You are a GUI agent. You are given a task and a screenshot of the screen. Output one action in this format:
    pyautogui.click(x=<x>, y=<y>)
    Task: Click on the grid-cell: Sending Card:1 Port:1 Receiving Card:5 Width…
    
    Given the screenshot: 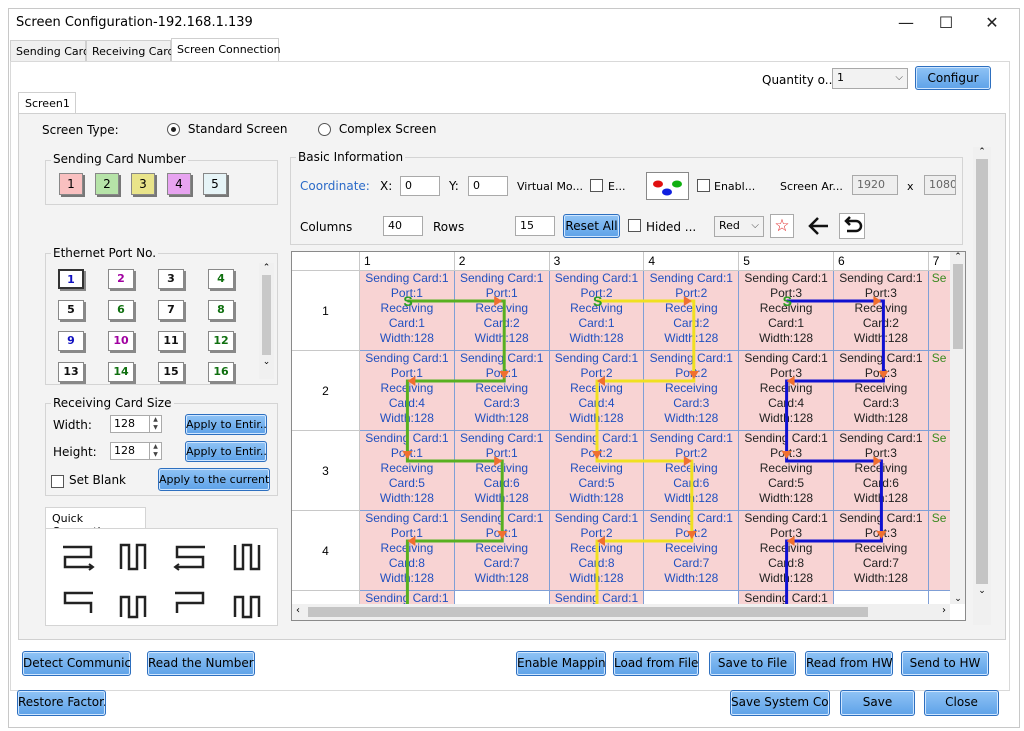 What is the action you would take?
    pyautogui.click(x=407, y=471)
    